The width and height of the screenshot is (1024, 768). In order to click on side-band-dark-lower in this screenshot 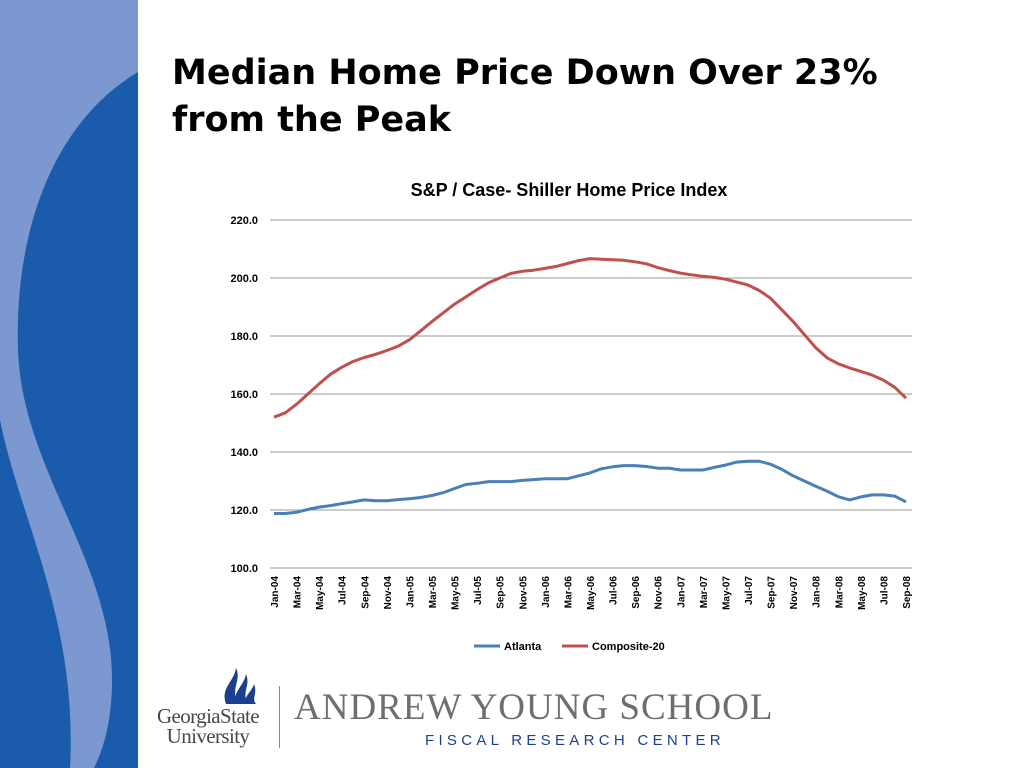, I will do `click(35, 594)`.